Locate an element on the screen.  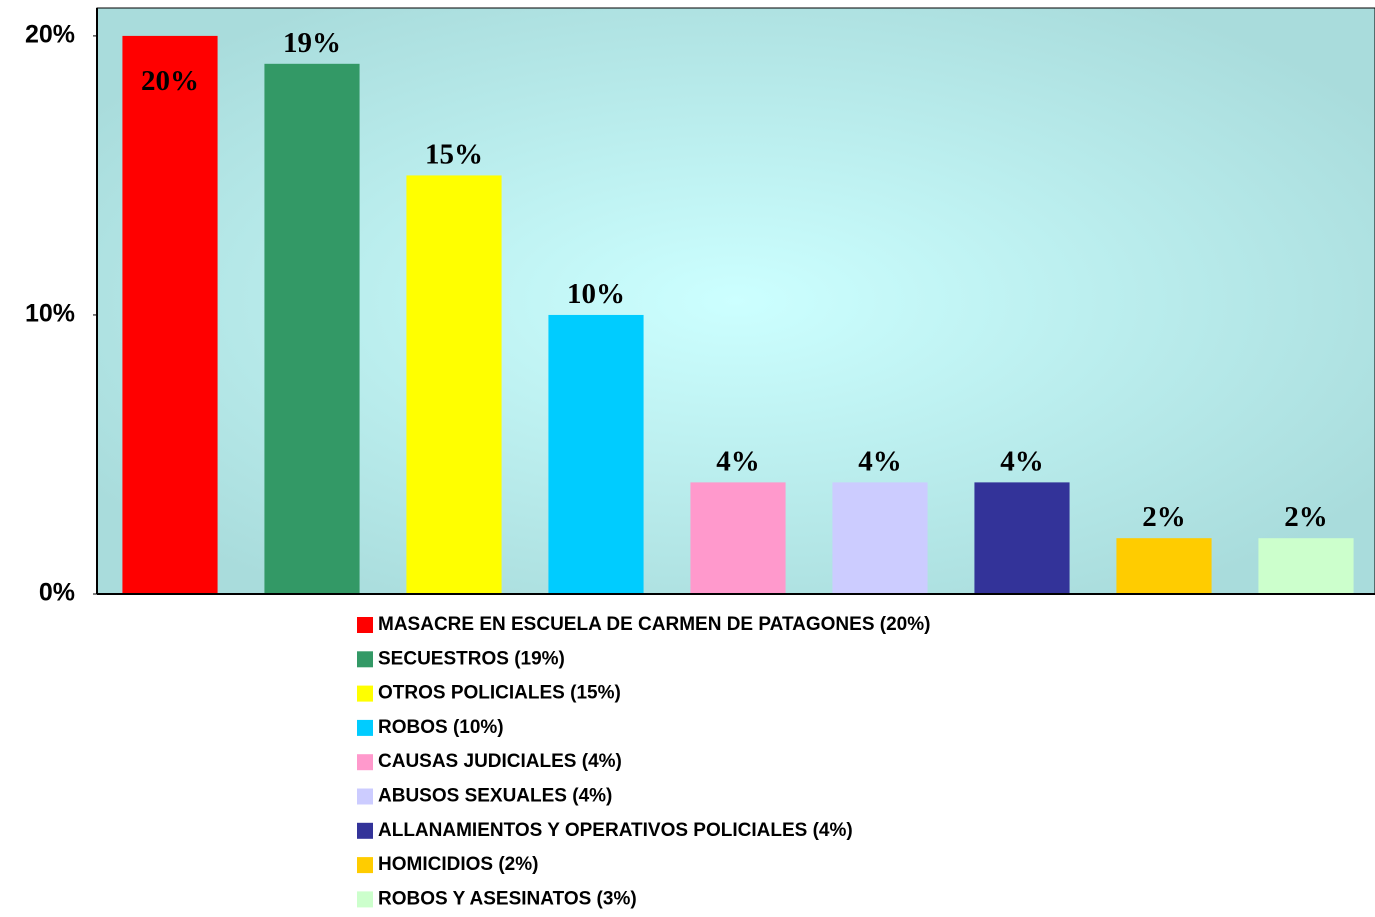
legend-label: SECUESTROS (19%) is located at coordinates (471, 658).